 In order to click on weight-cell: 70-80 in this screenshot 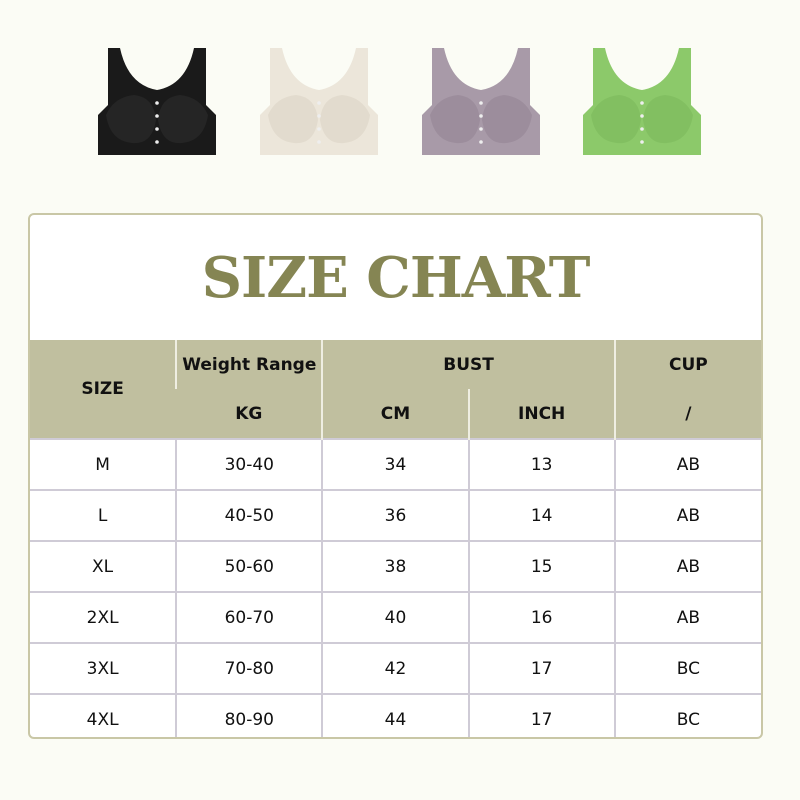, I will do `click(249, 668)`.